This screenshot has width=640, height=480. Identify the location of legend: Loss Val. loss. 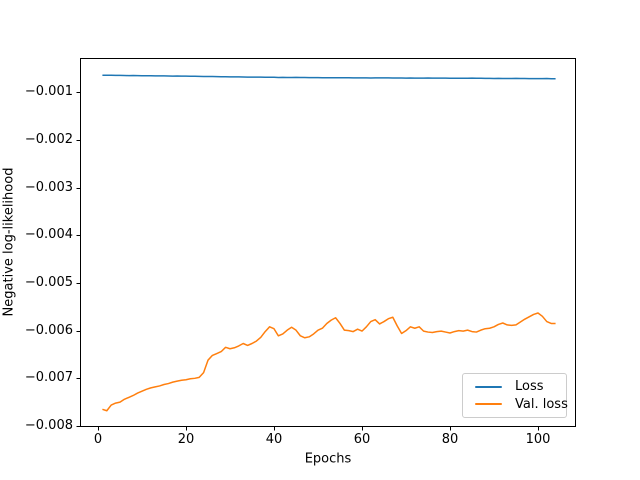
(515, 395).